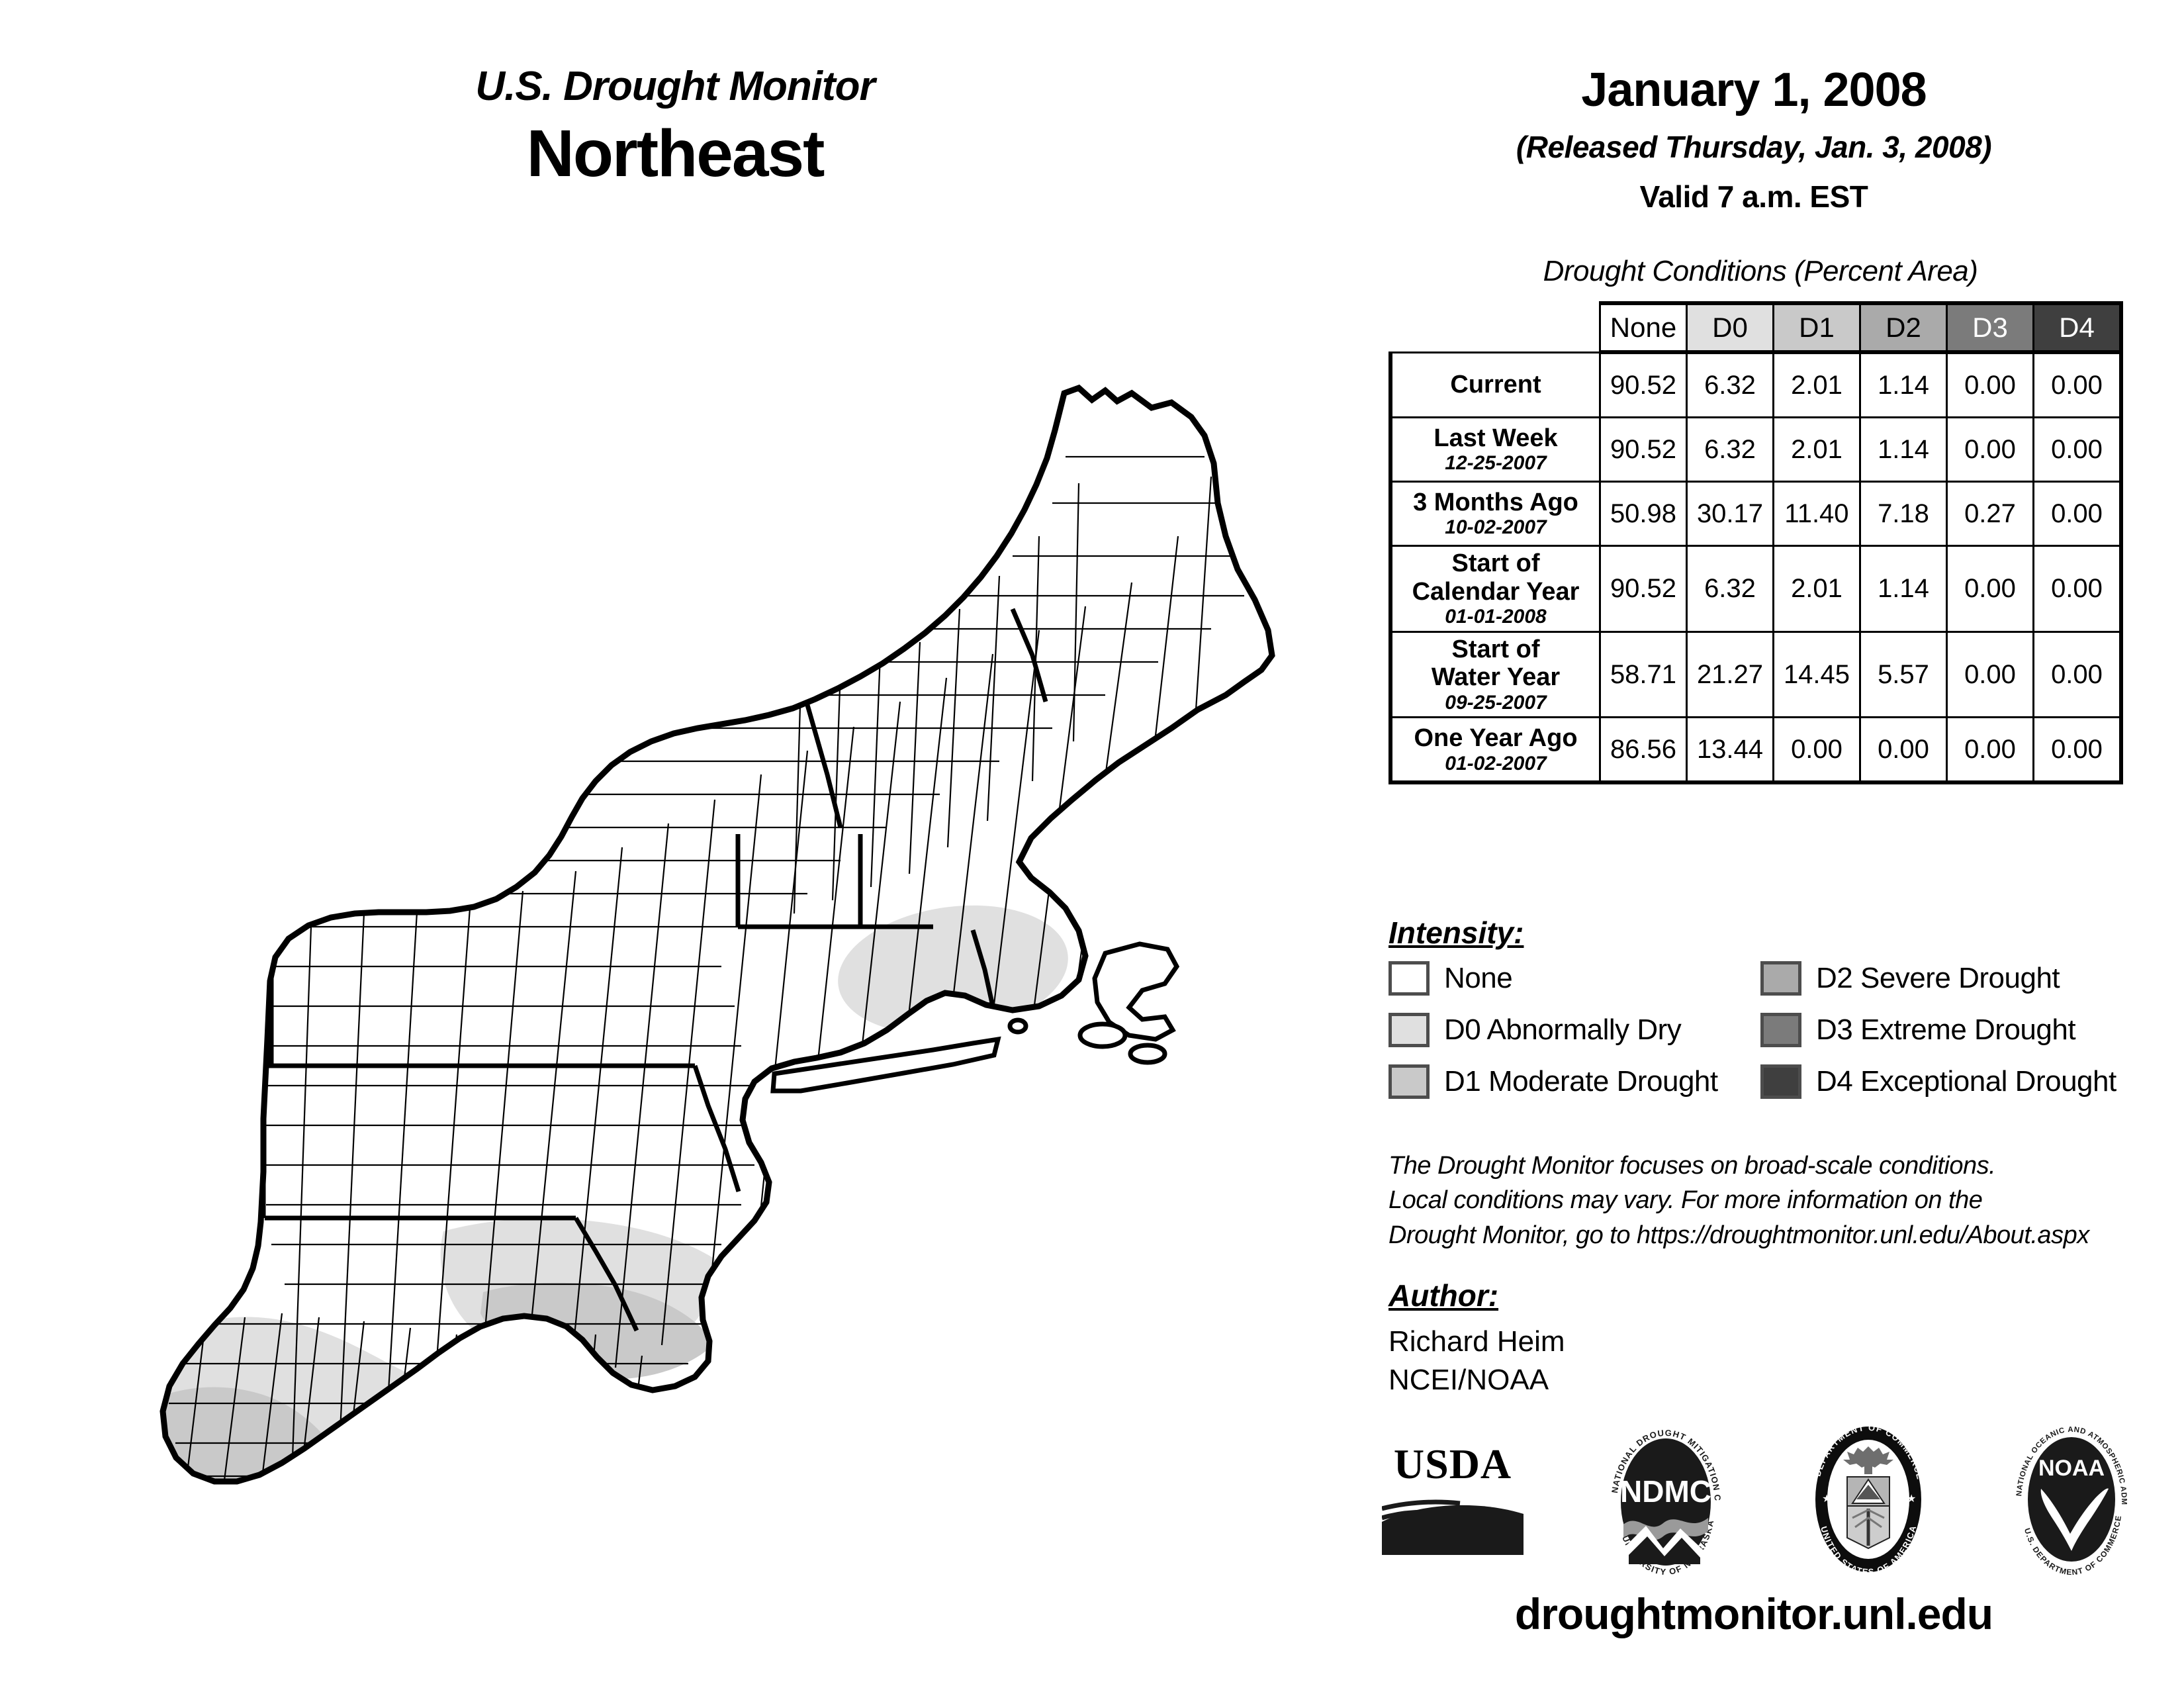  Describe the element at coordinates (1476, 1361) in the screenshot. I see `author-name: Richard Heim NCEI/NOAA` at that location.